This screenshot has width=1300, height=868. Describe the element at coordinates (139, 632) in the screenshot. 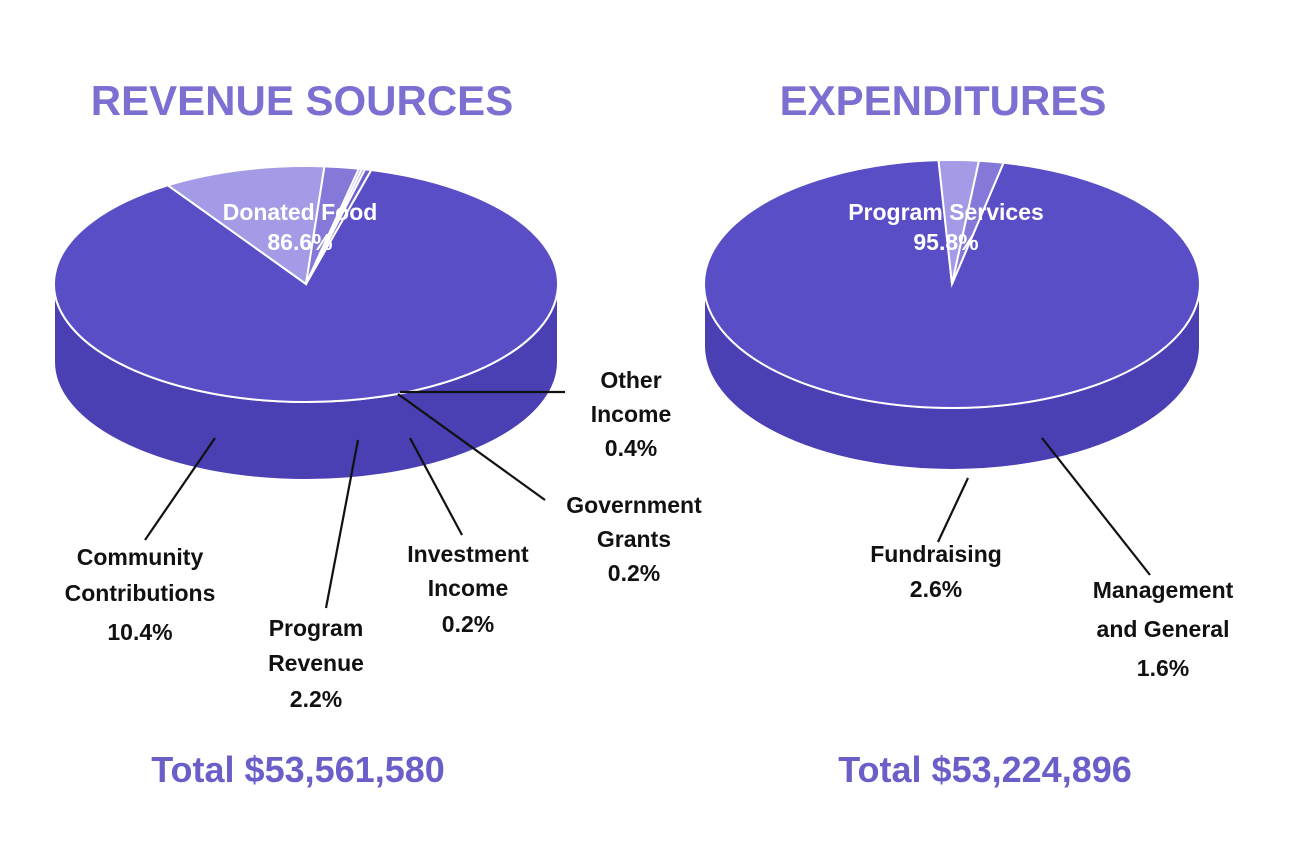

I see `label-community-contributions-value: 10.4%` at that location.